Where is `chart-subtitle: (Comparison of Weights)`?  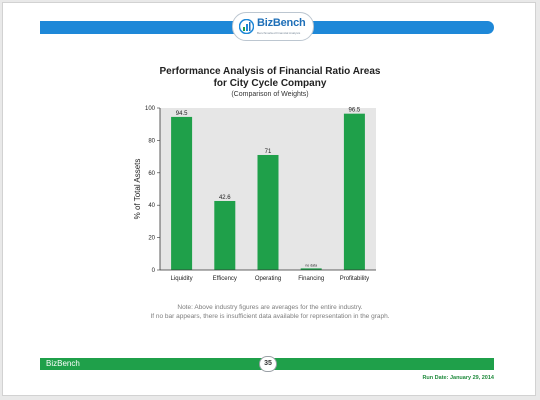 chart-subtitle: (Comparison of Weights) is located at coordinates (270, 94).